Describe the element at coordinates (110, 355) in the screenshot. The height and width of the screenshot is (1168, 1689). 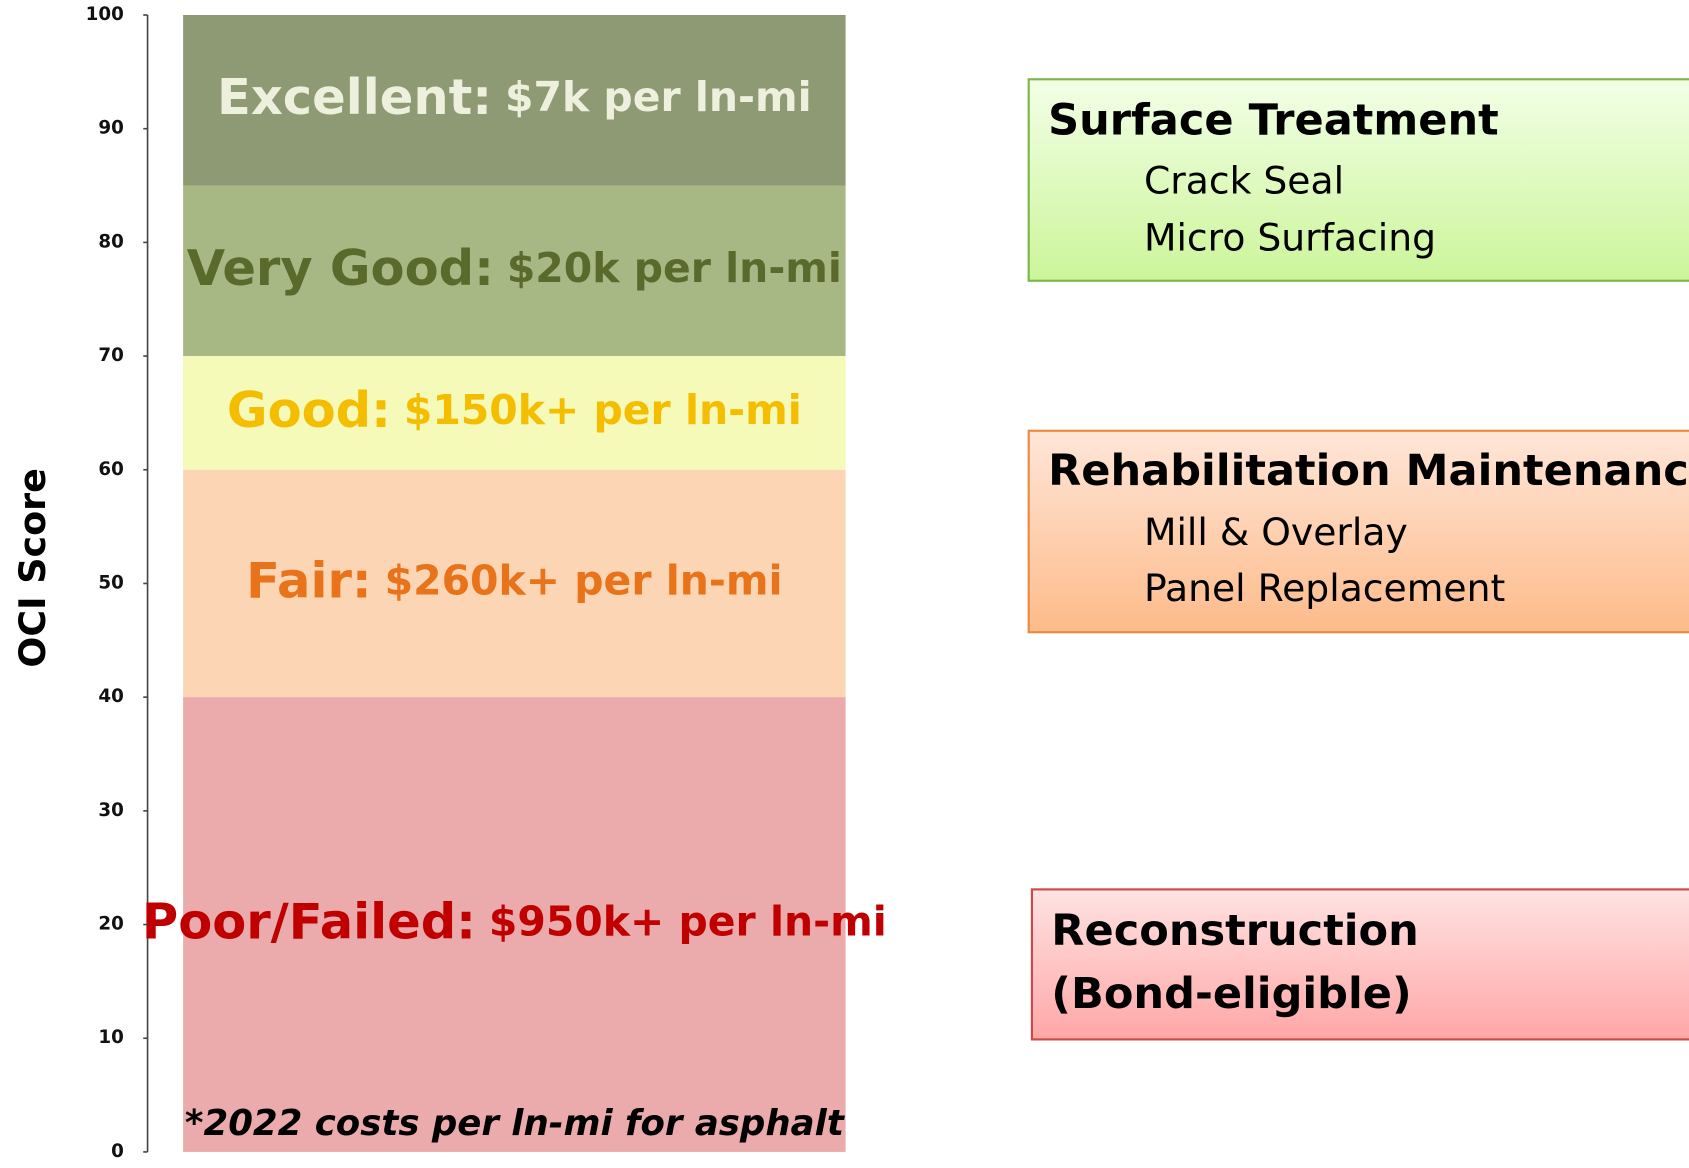
I see `y-tick-label: 70` at that location.